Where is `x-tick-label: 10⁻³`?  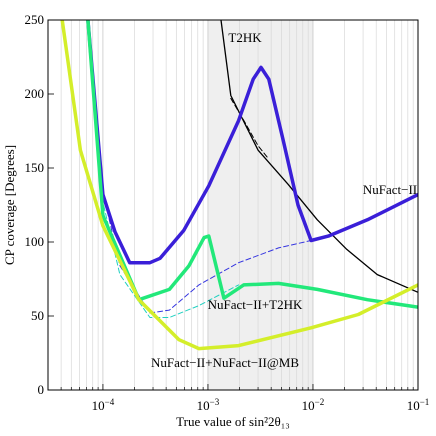
x-tick-label: 10⁻³ is located at coordinates (208, 405).